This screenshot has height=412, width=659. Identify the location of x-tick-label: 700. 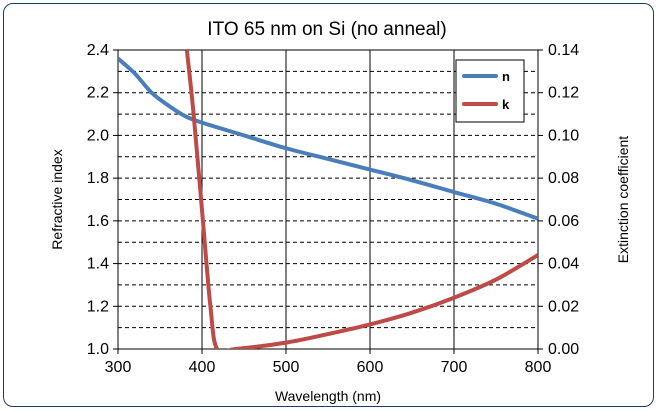
(454, 367).